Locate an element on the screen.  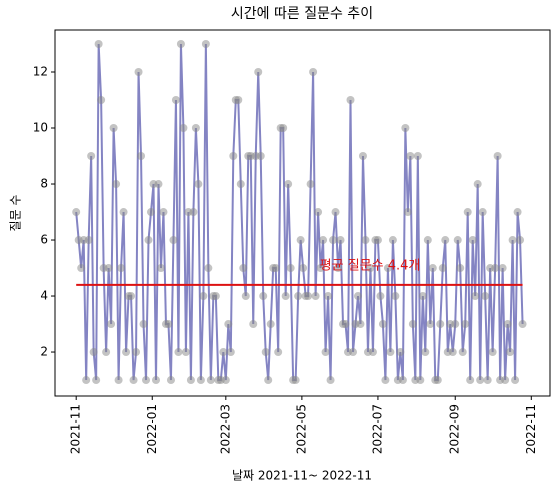
x-axis-label: 날짜 2021-11~ 2022-11 is located at coordinates (302, 476).